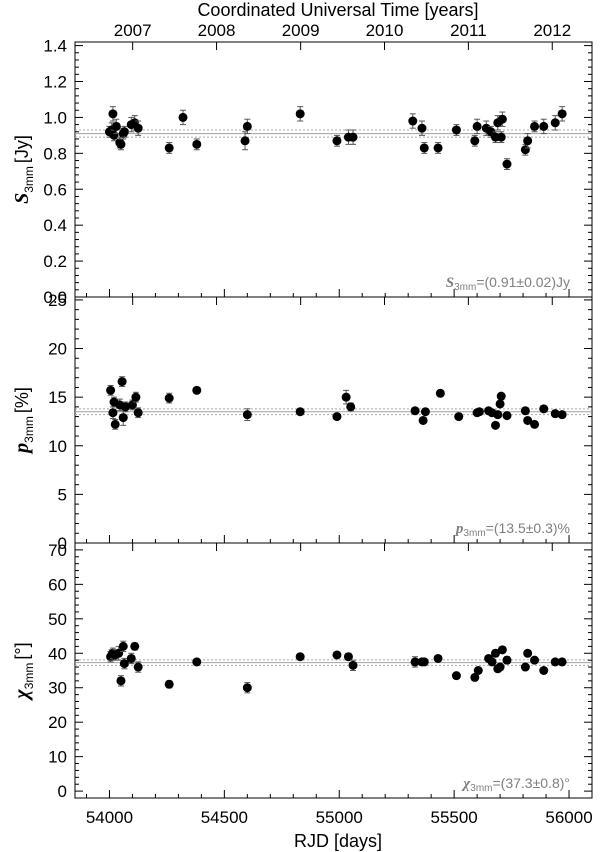 The height and width of the screenshot is (852, 600). I want to click on summary-symbol: S, so click(450, 283).